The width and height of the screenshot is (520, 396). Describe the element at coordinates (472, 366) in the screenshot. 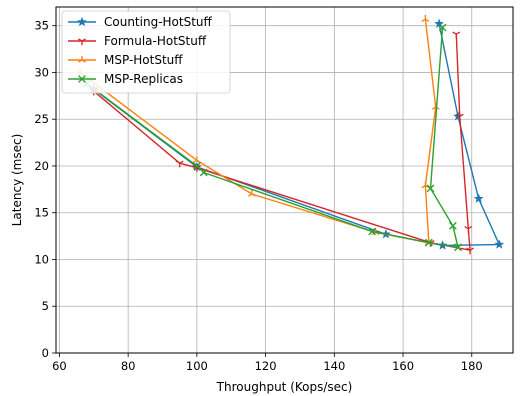

I see `x-tick-label: 180` at that location.